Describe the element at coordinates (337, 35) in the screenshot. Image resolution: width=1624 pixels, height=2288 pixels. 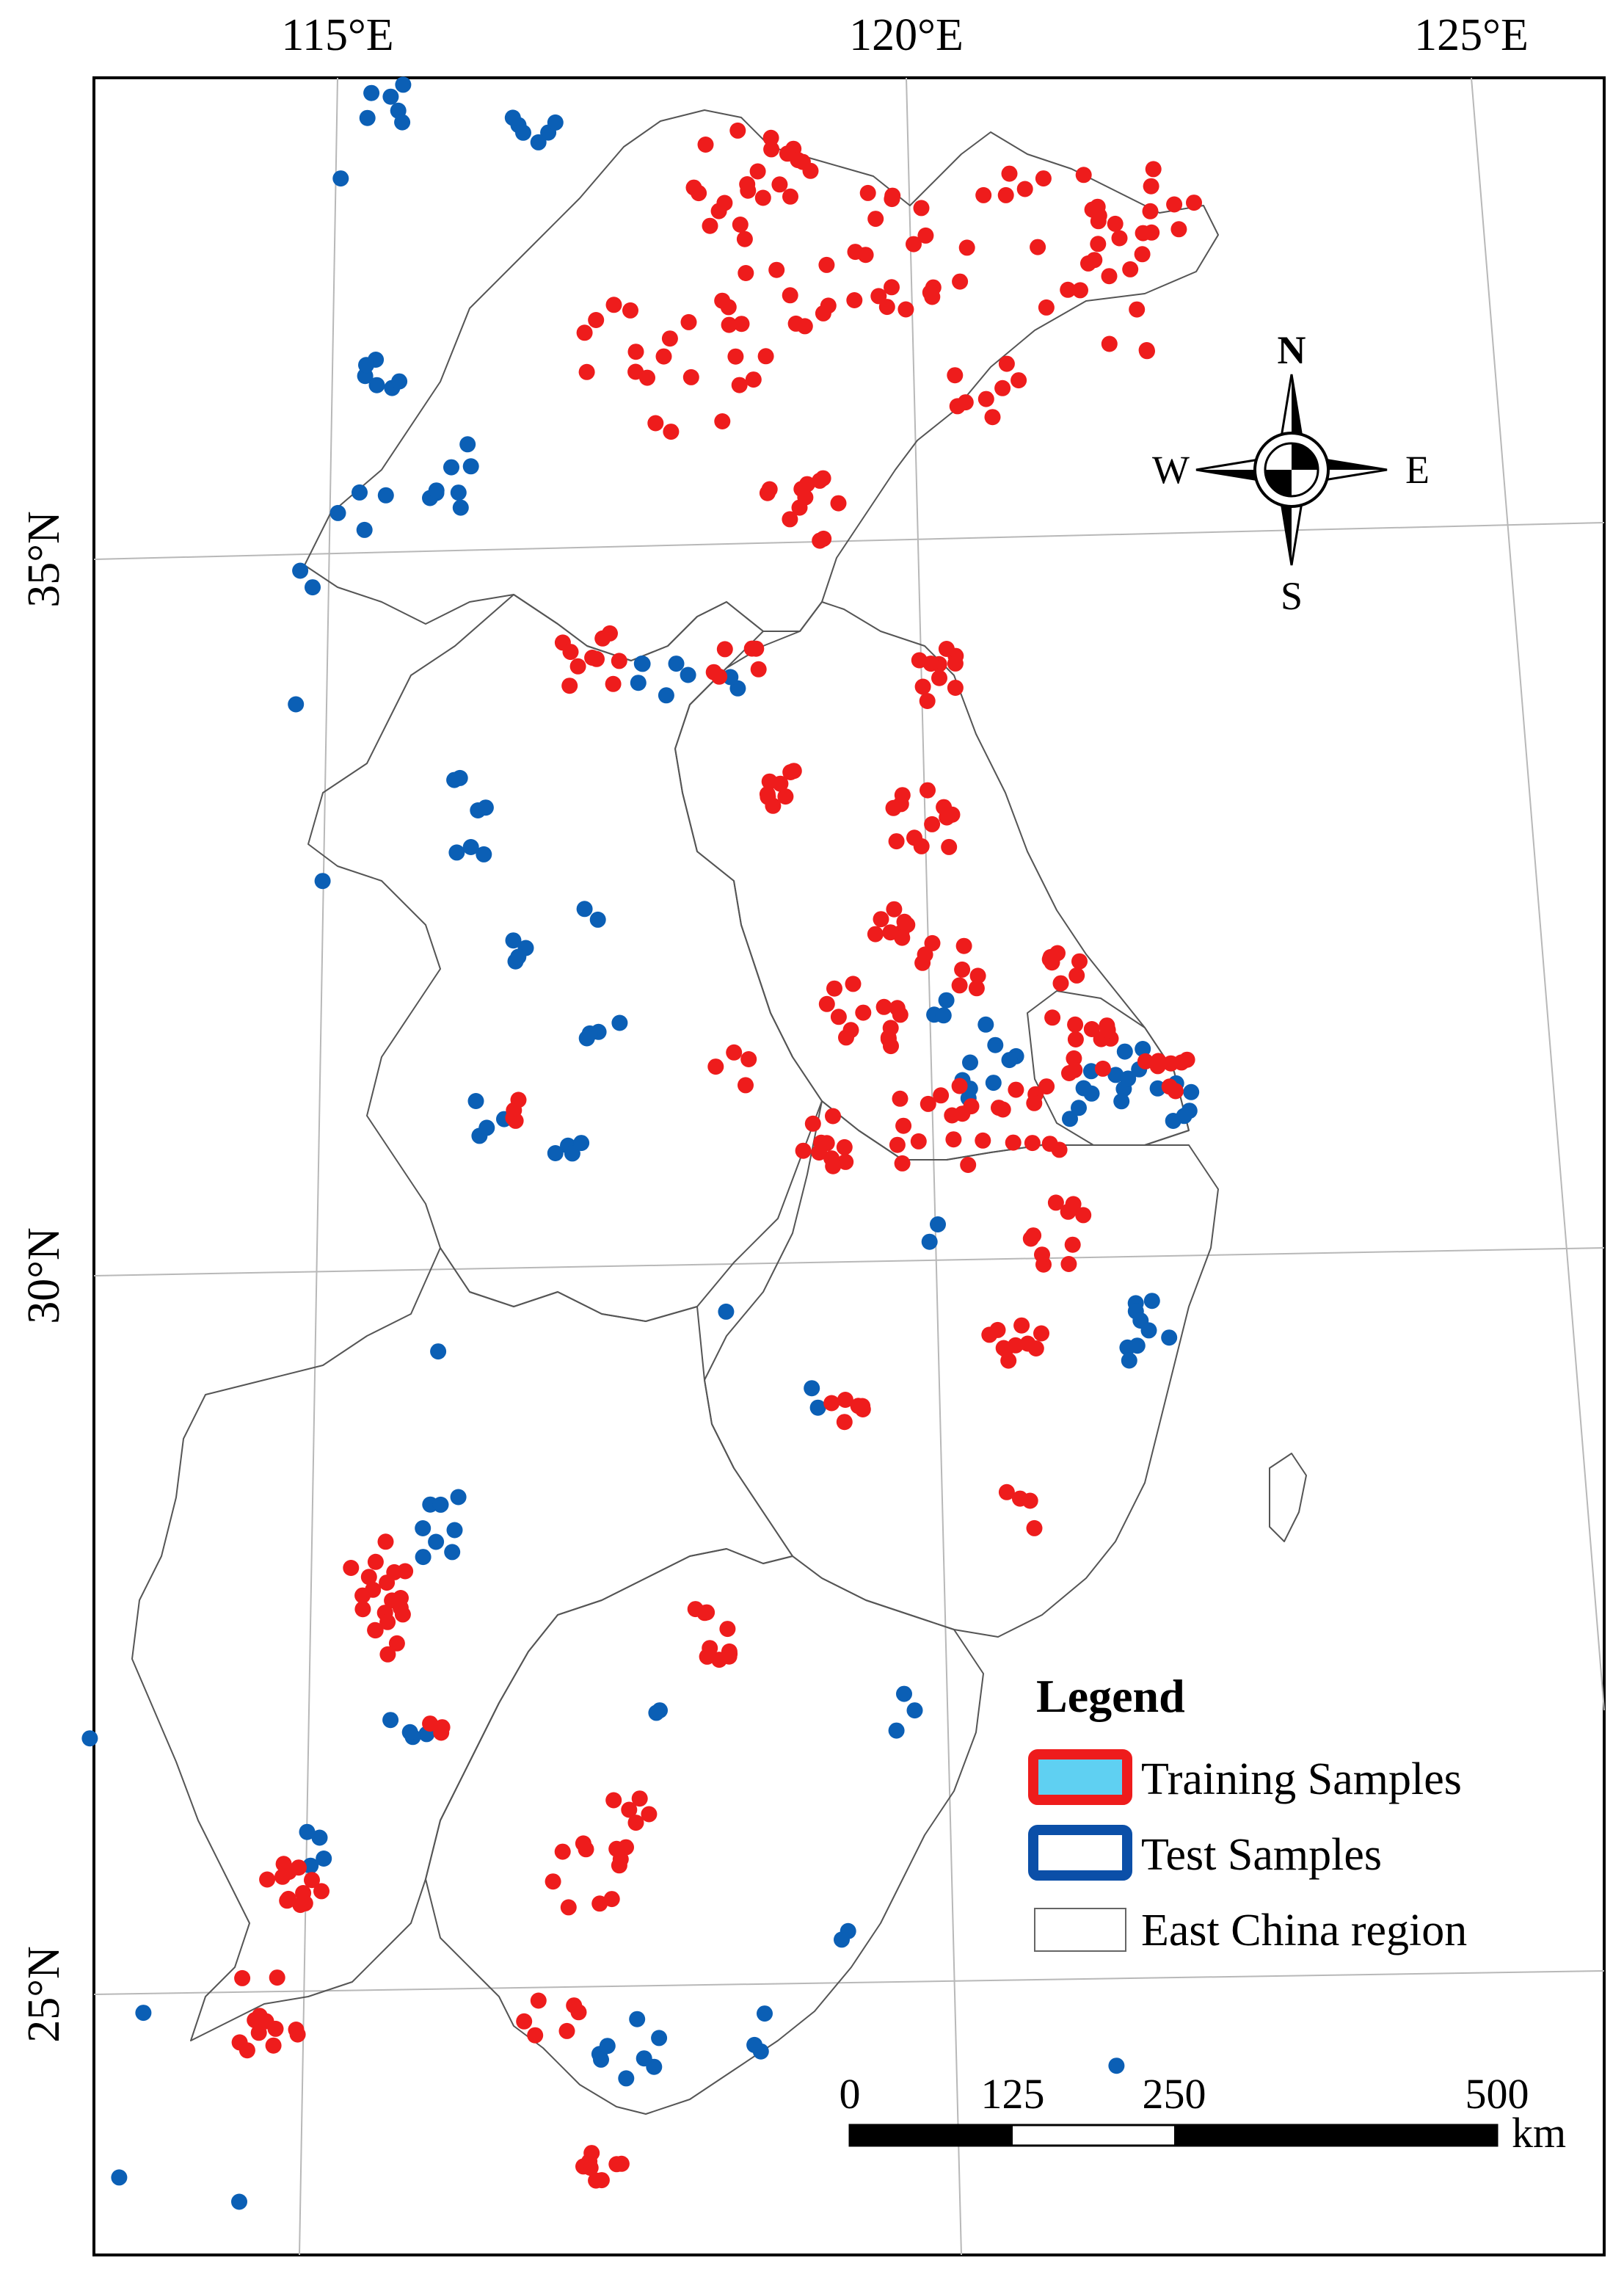
I see `lon-label-115: 115°E` at that location.